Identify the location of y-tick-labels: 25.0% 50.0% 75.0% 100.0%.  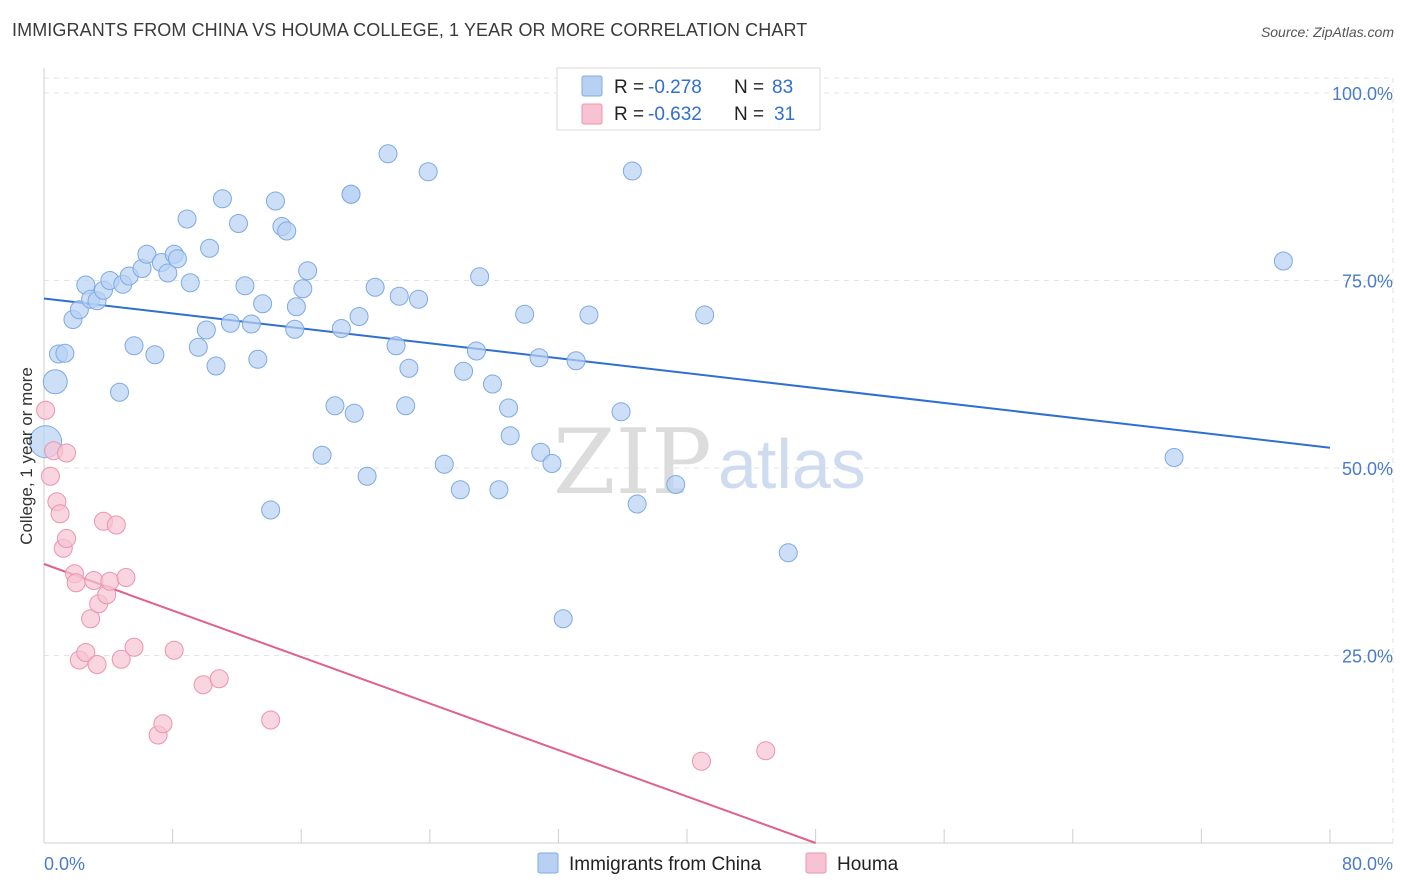
(1362, 375).